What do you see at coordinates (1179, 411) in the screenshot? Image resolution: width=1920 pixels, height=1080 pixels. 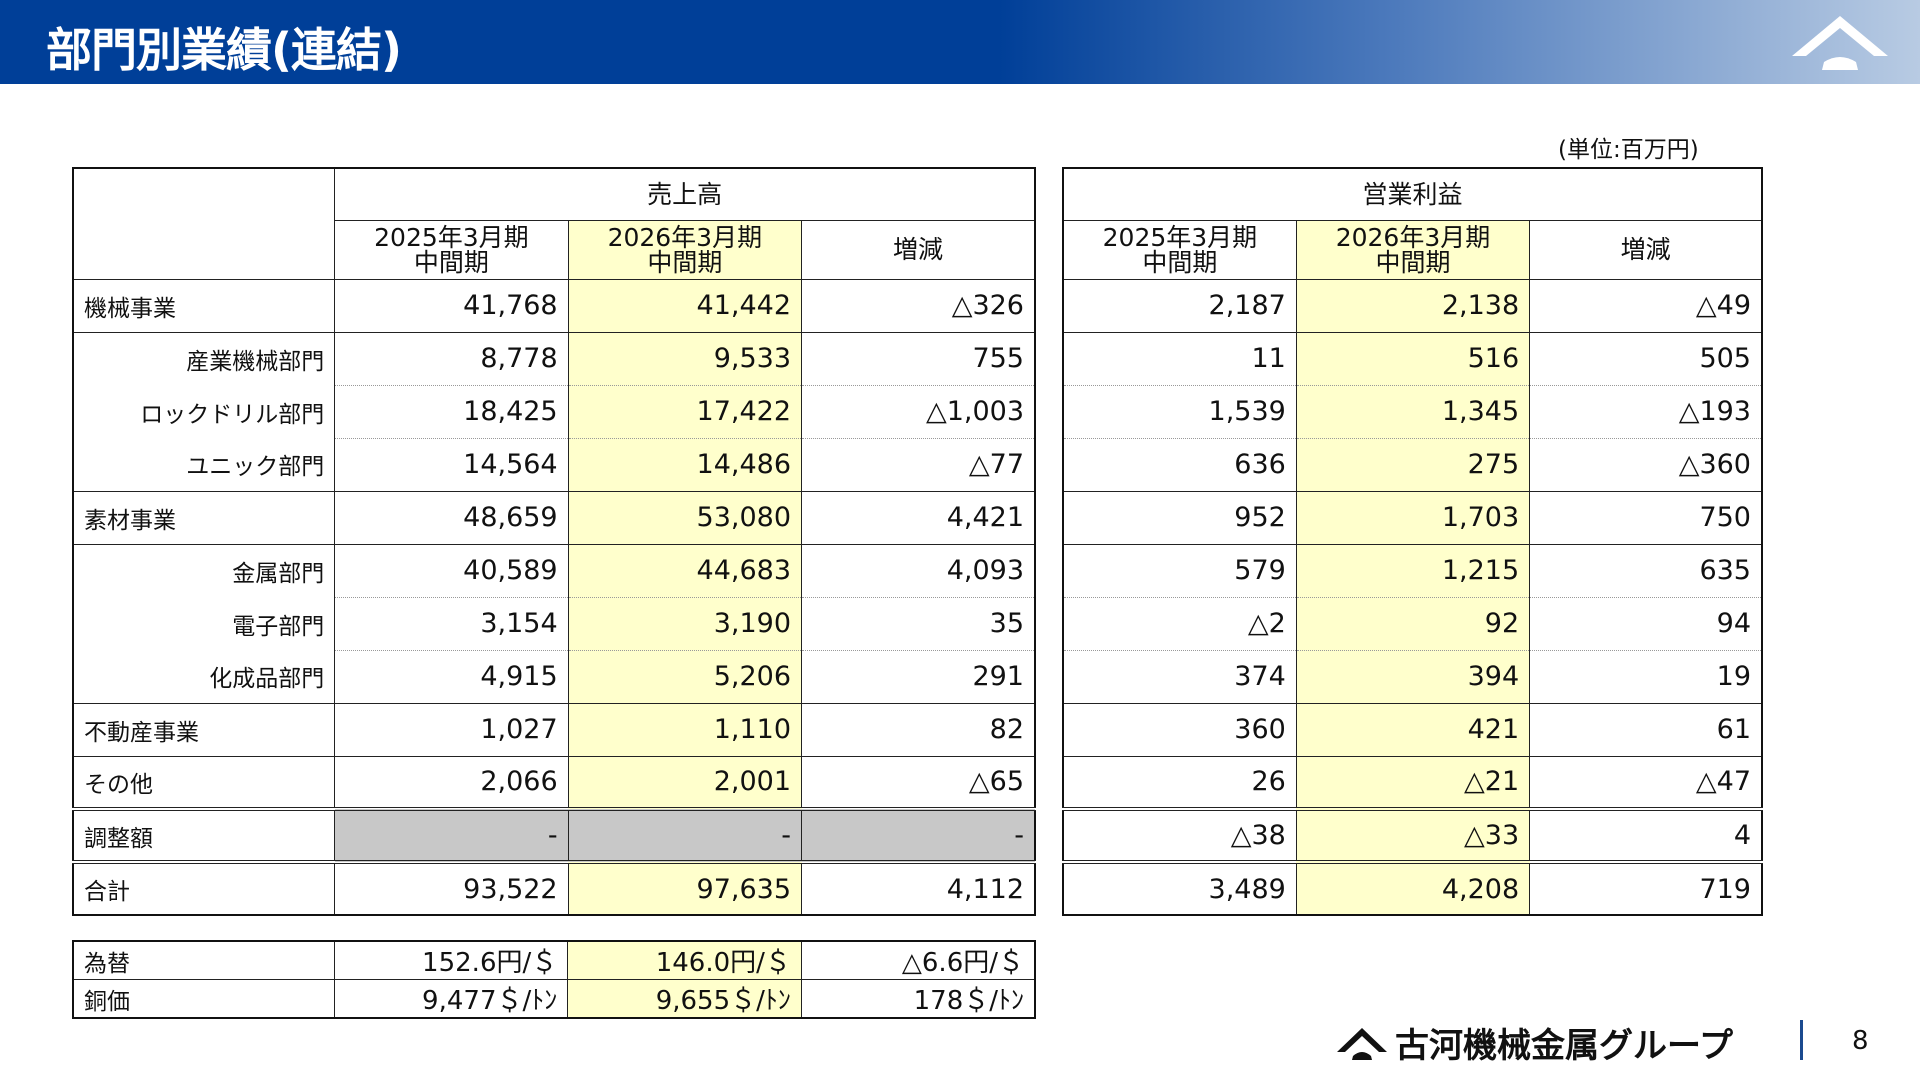 I see `value-cell: 1,539` at bounding box center [1179, 411].